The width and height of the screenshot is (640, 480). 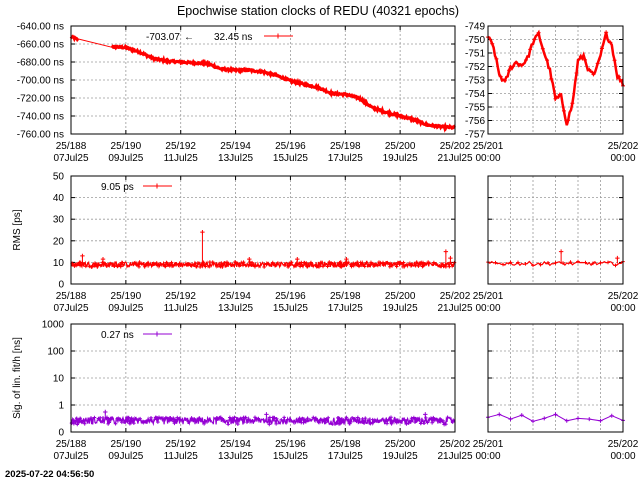 I want to click on generation-timestamp: 2025-07-22 04:56:50, so click(x=49, y=474).